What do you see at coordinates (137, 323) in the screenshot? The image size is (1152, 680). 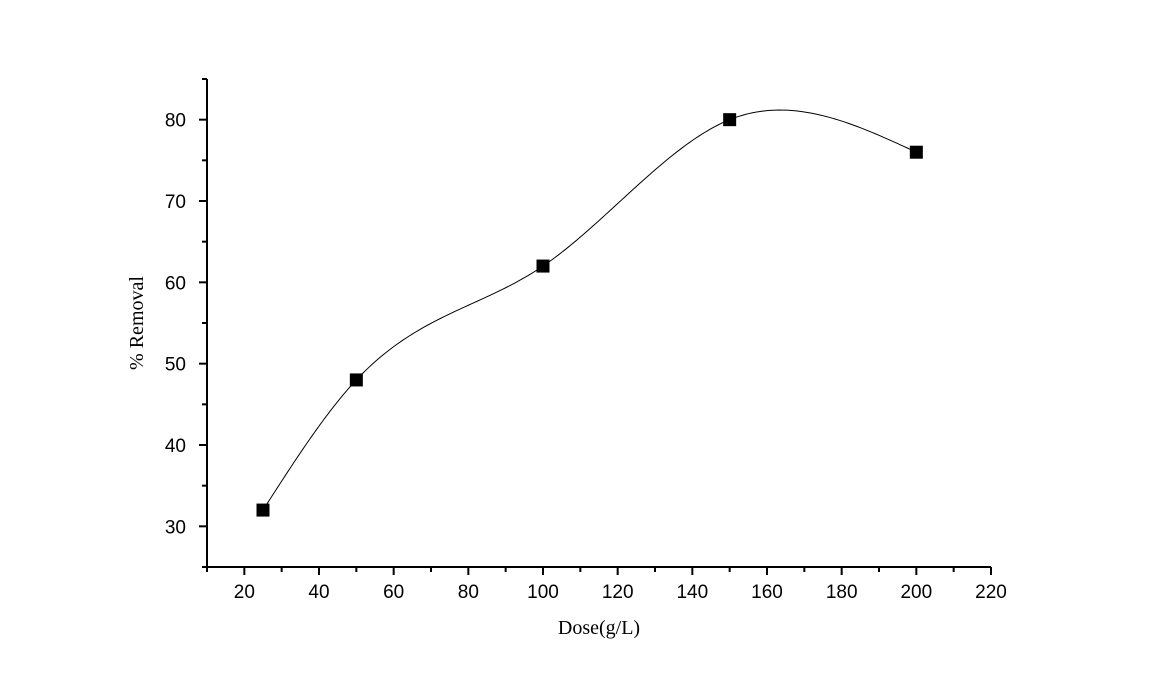 I see `y-axis-title: % Removal` at bounding box center [137, 323].